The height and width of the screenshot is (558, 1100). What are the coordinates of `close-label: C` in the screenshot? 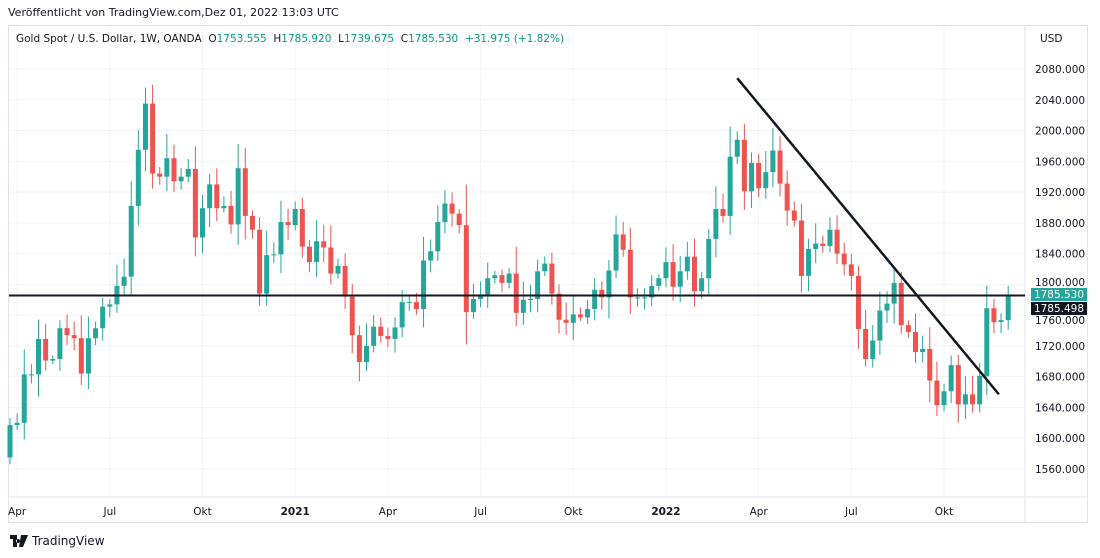 It's located at (404, 39).